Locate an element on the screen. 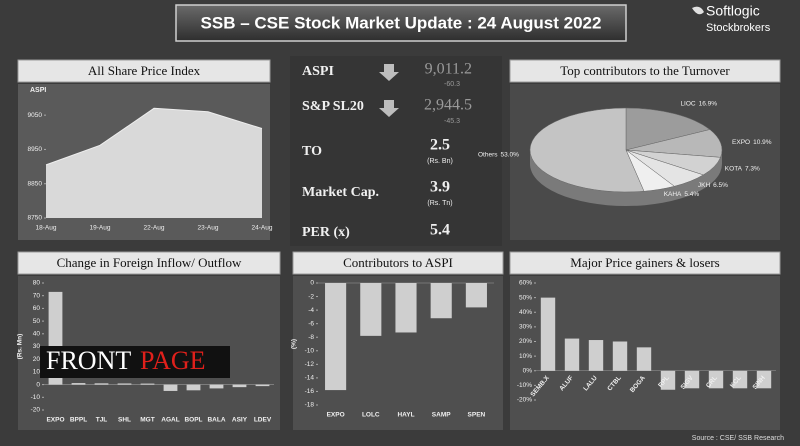  y-tick-label: 10% is located at coordinates (525, 356).